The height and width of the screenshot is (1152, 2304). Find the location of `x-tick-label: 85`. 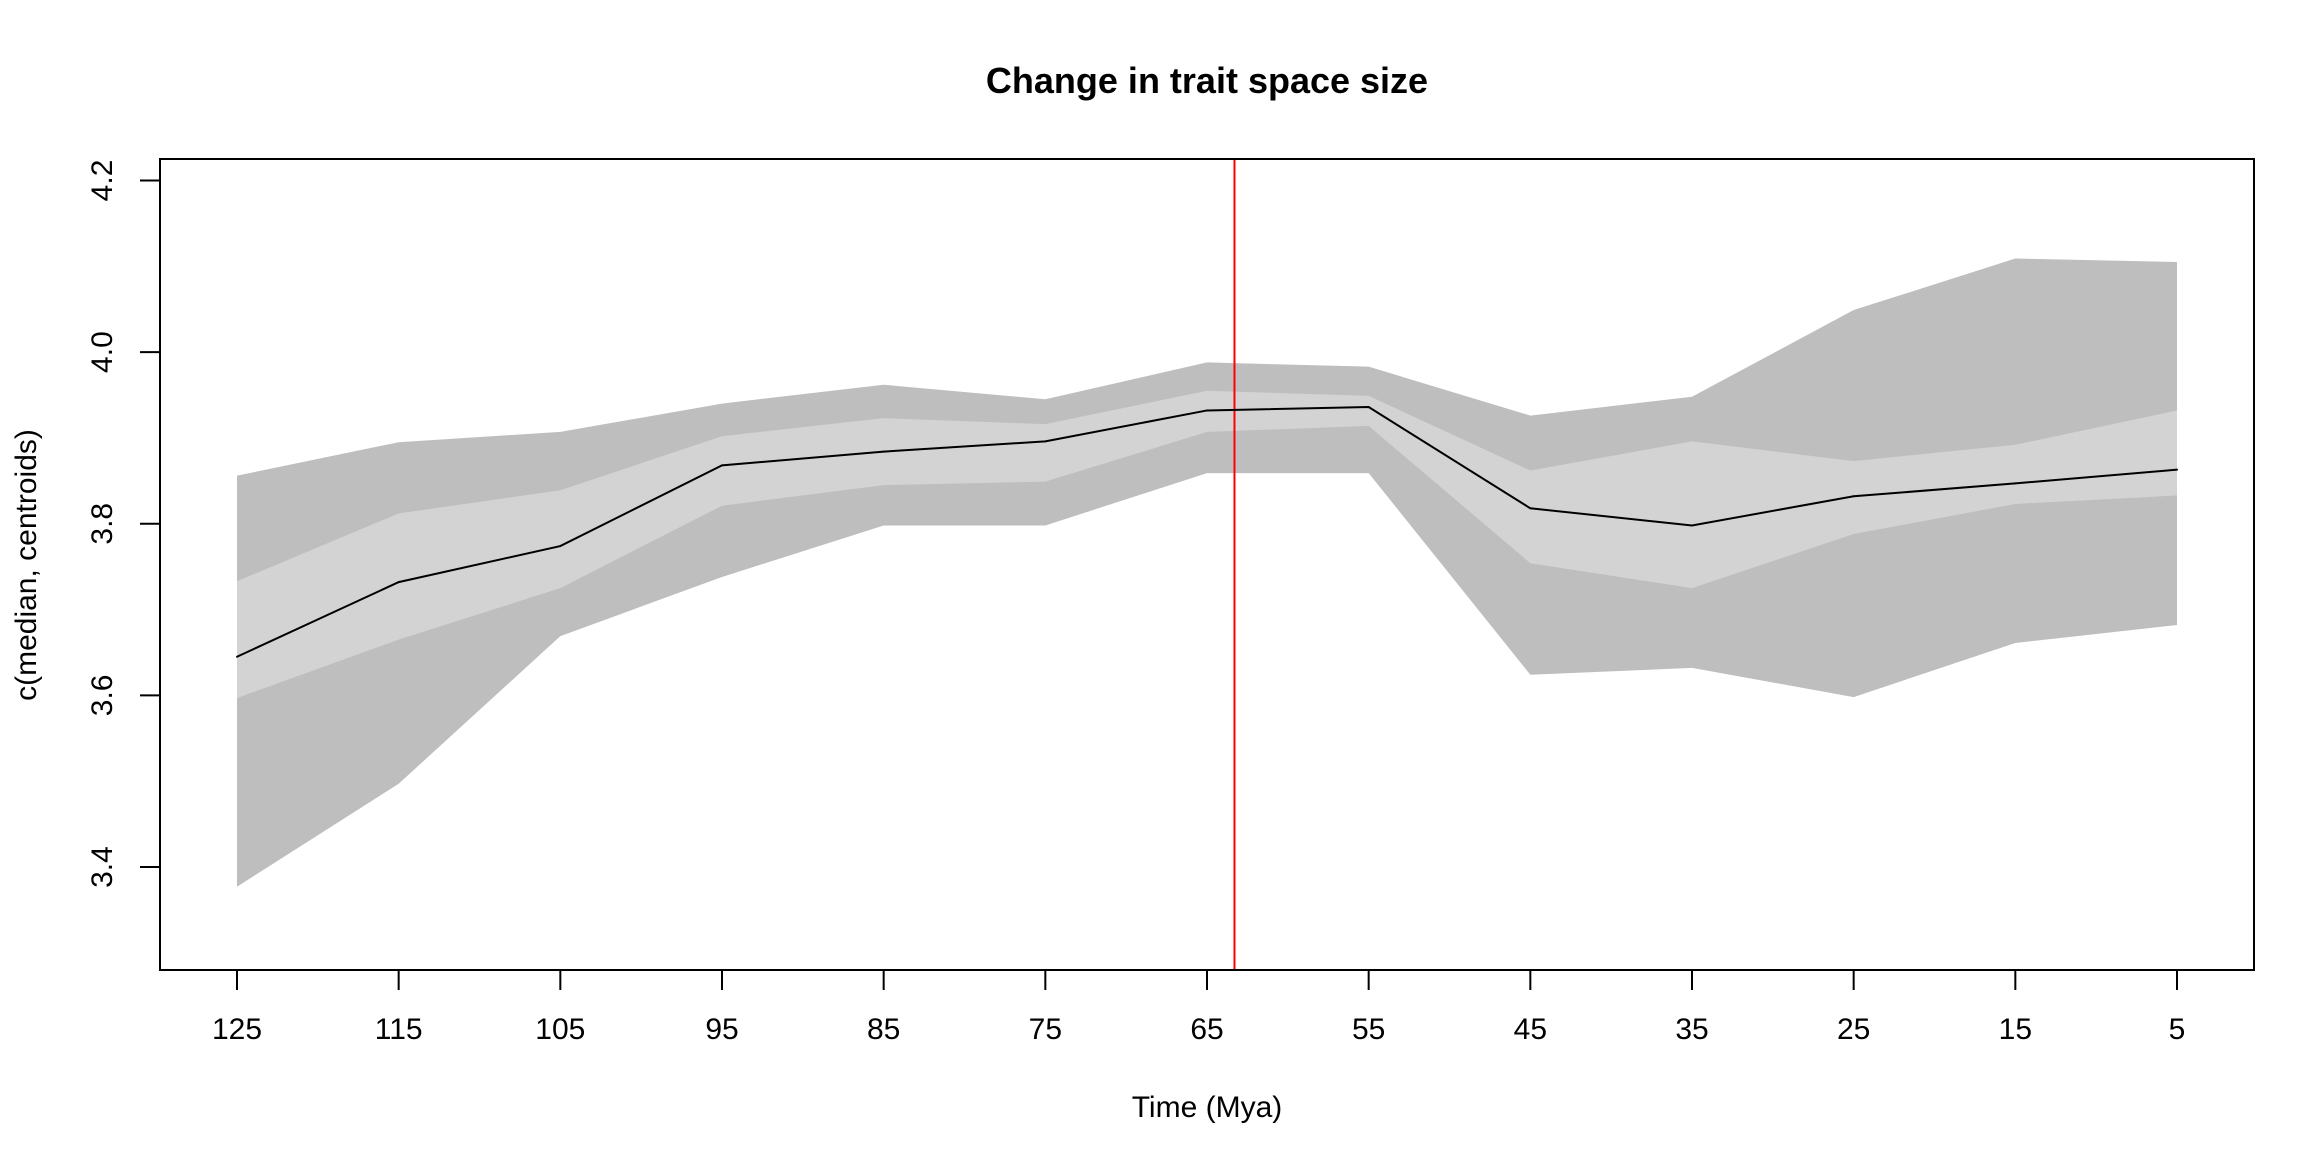

x-tick-label: 85 is located at coordinates (883, 1029).